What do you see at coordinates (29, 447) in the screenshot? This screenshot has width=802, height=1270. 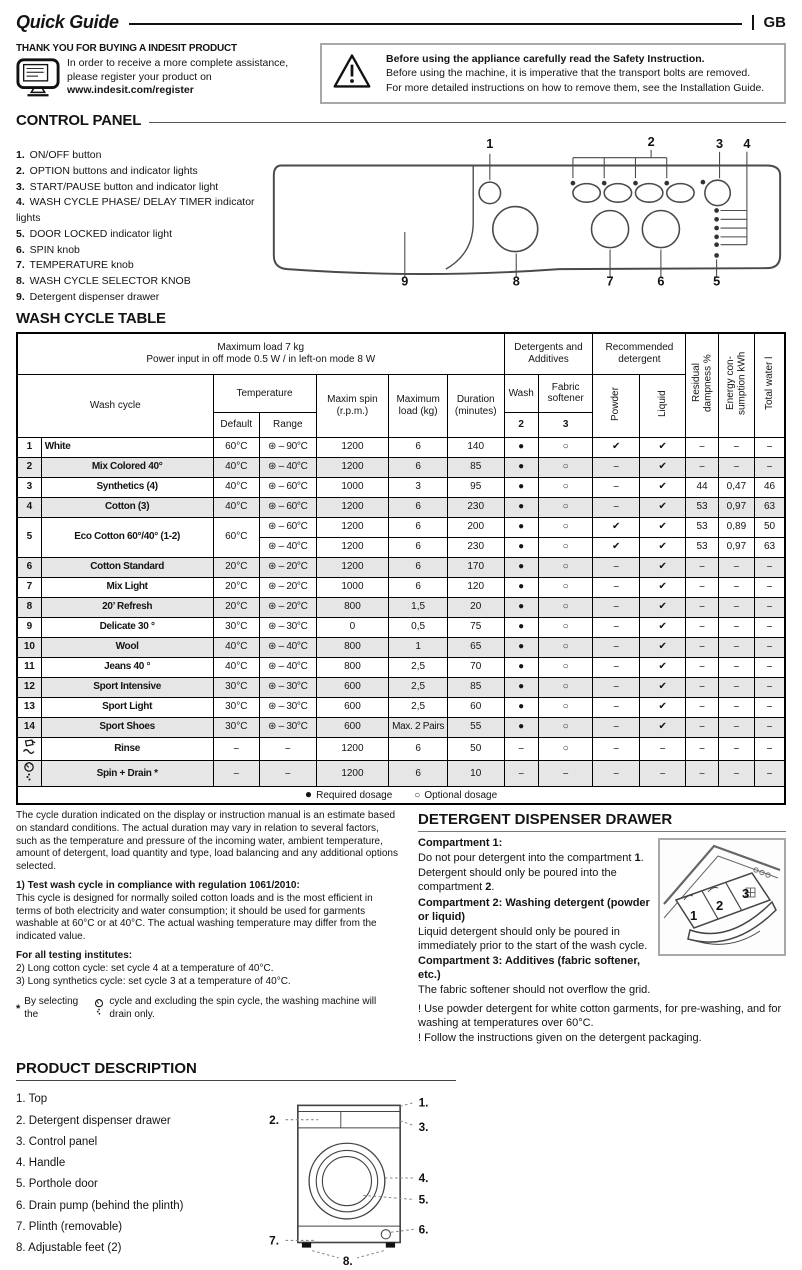 I see `cycle-number-cell: 1` at bounding box center [29, 447].